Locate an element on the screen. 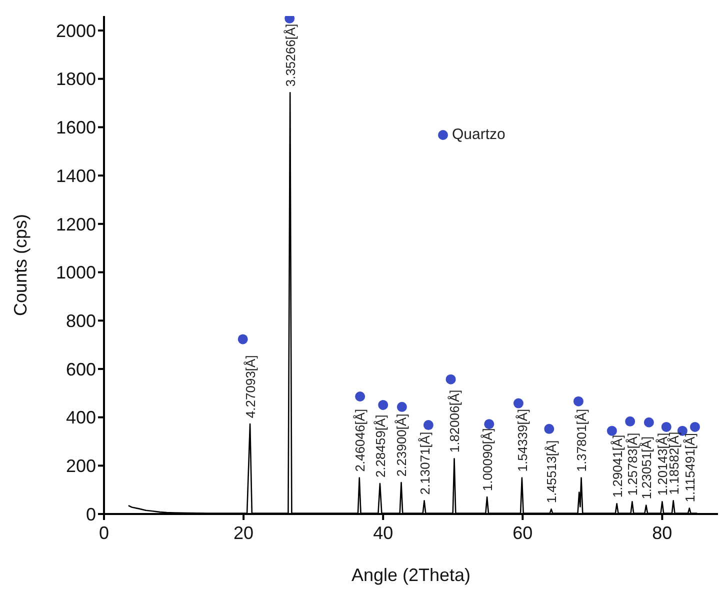  annotation: 1.37801[Å] is located at coordinates (582, 440).